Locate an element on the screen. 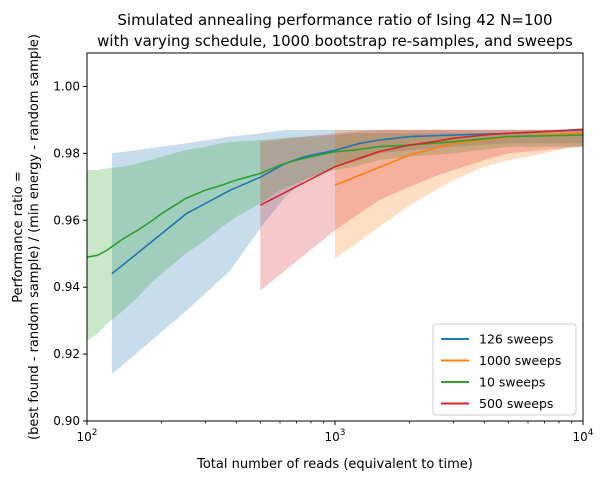  x-axis: 10² 10³ 10⁴ is located at coordinates (335, 432).